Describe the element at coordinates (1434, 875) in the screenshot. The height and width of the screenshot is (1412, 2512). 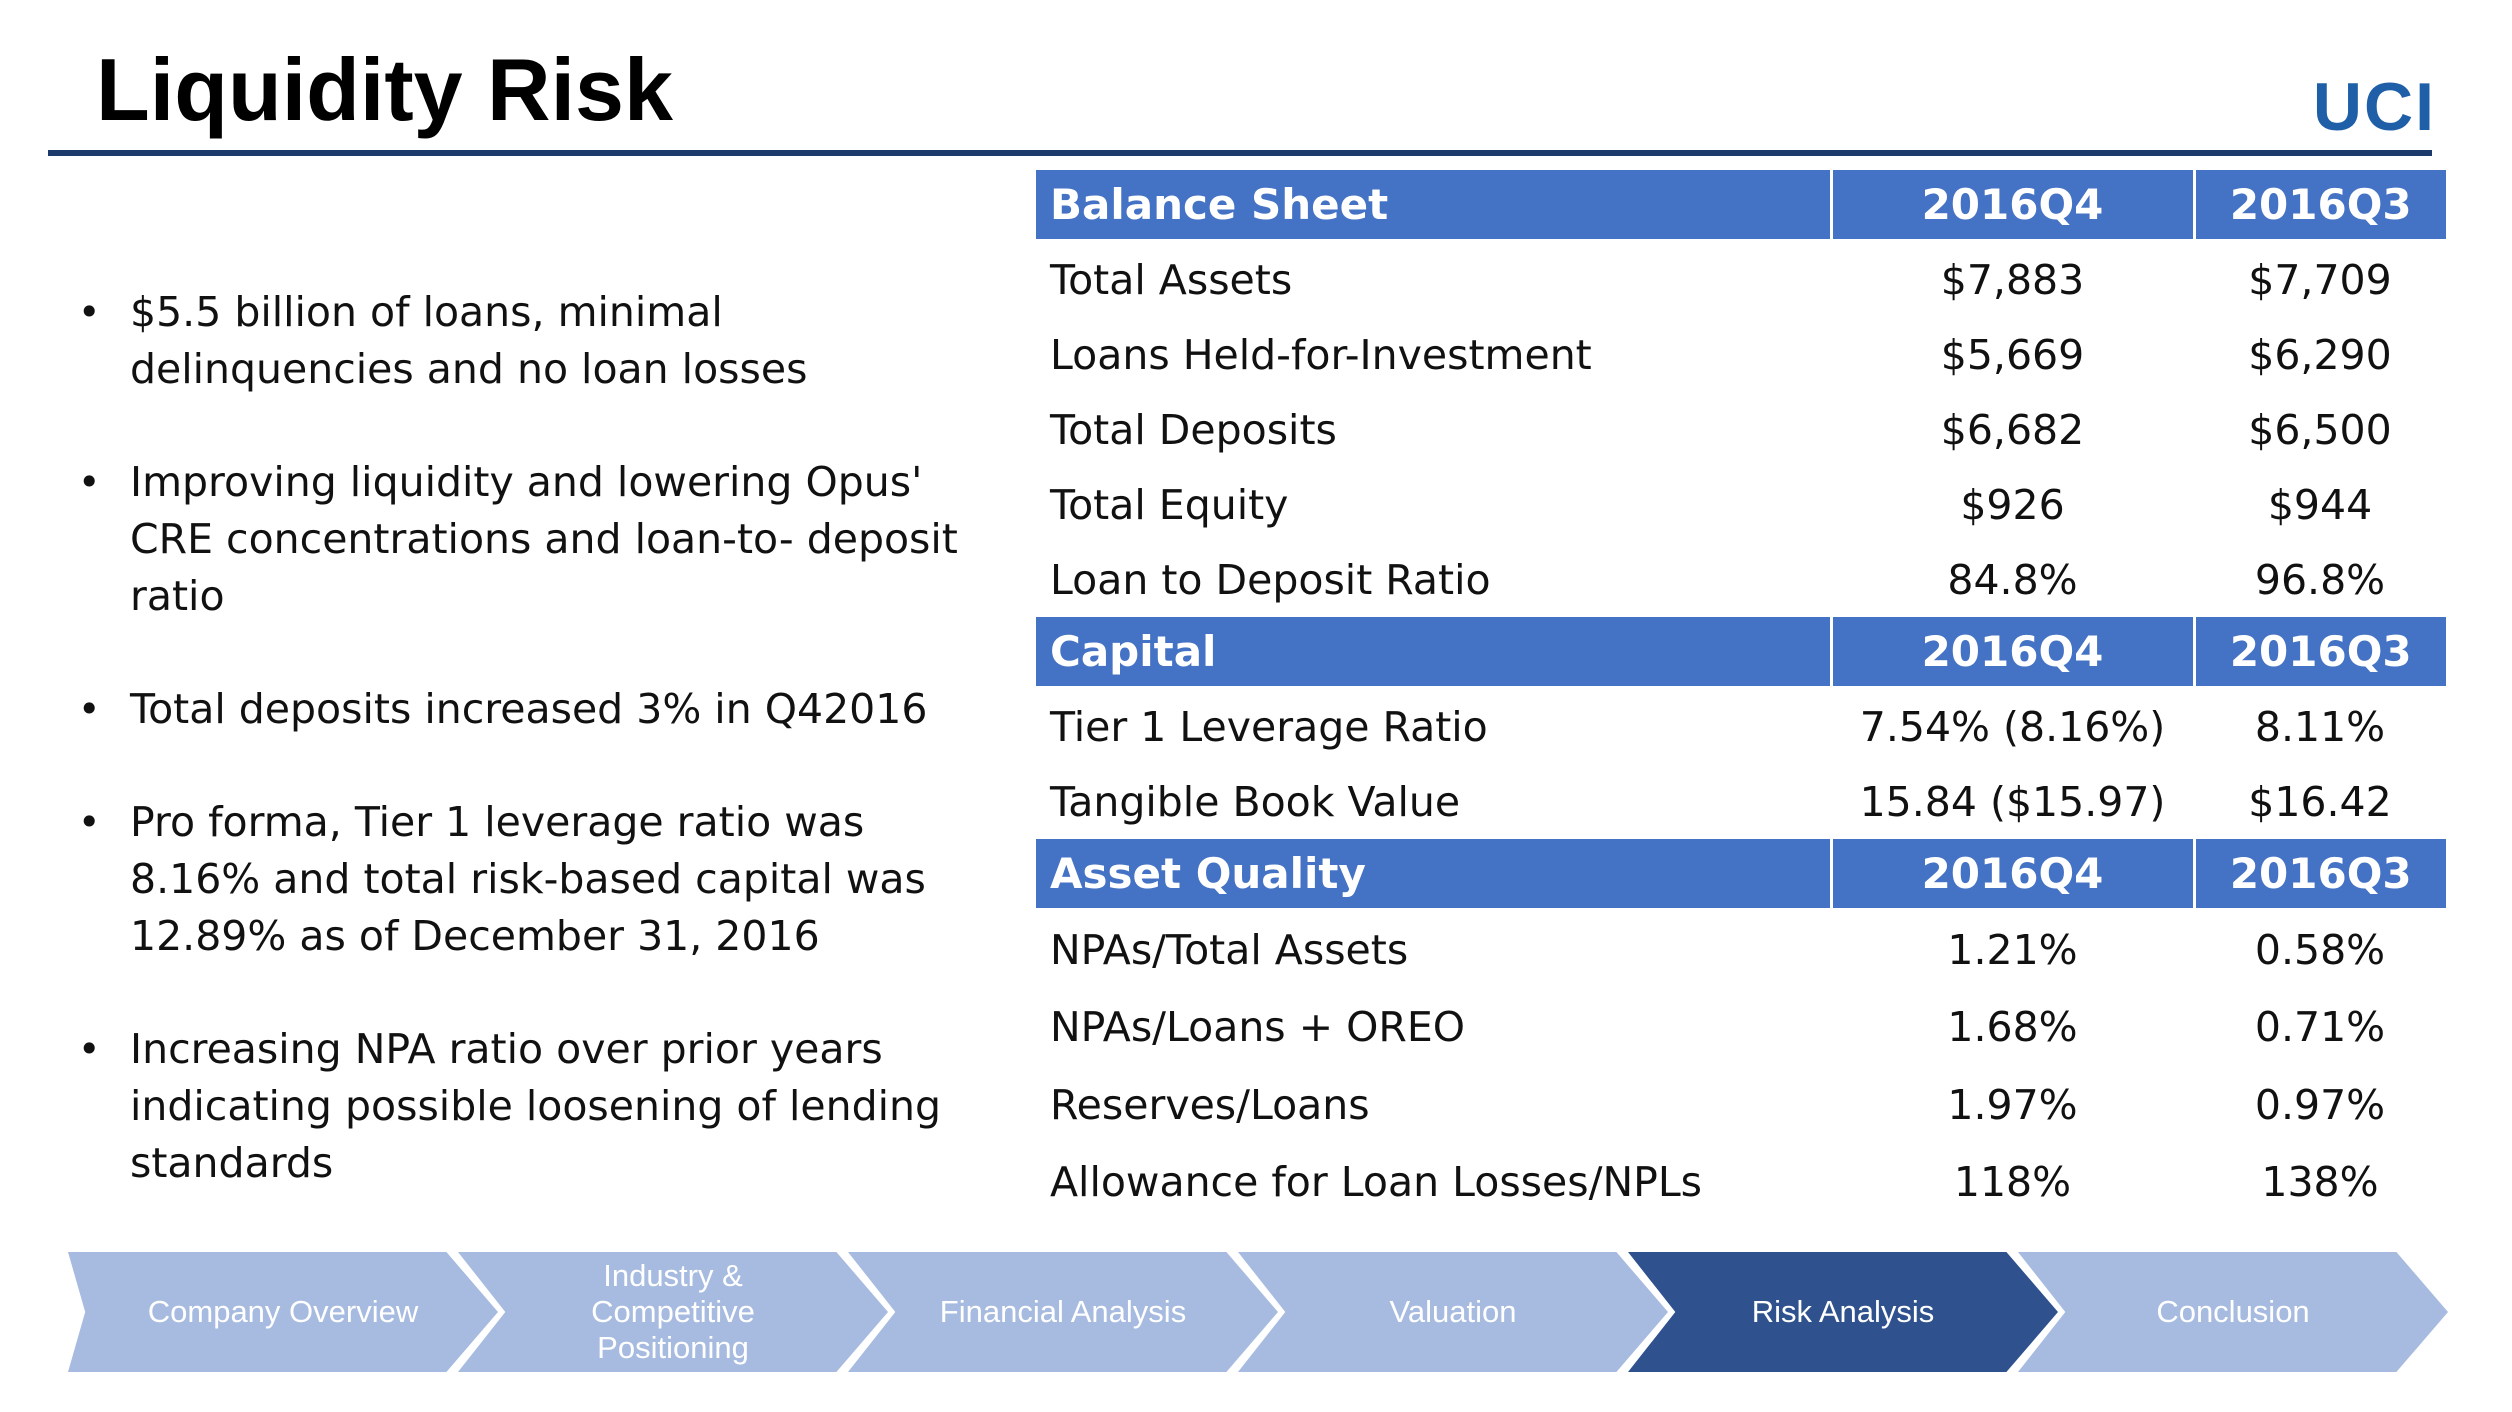
I see `asset-quality-header: Asset Quality` at that location.